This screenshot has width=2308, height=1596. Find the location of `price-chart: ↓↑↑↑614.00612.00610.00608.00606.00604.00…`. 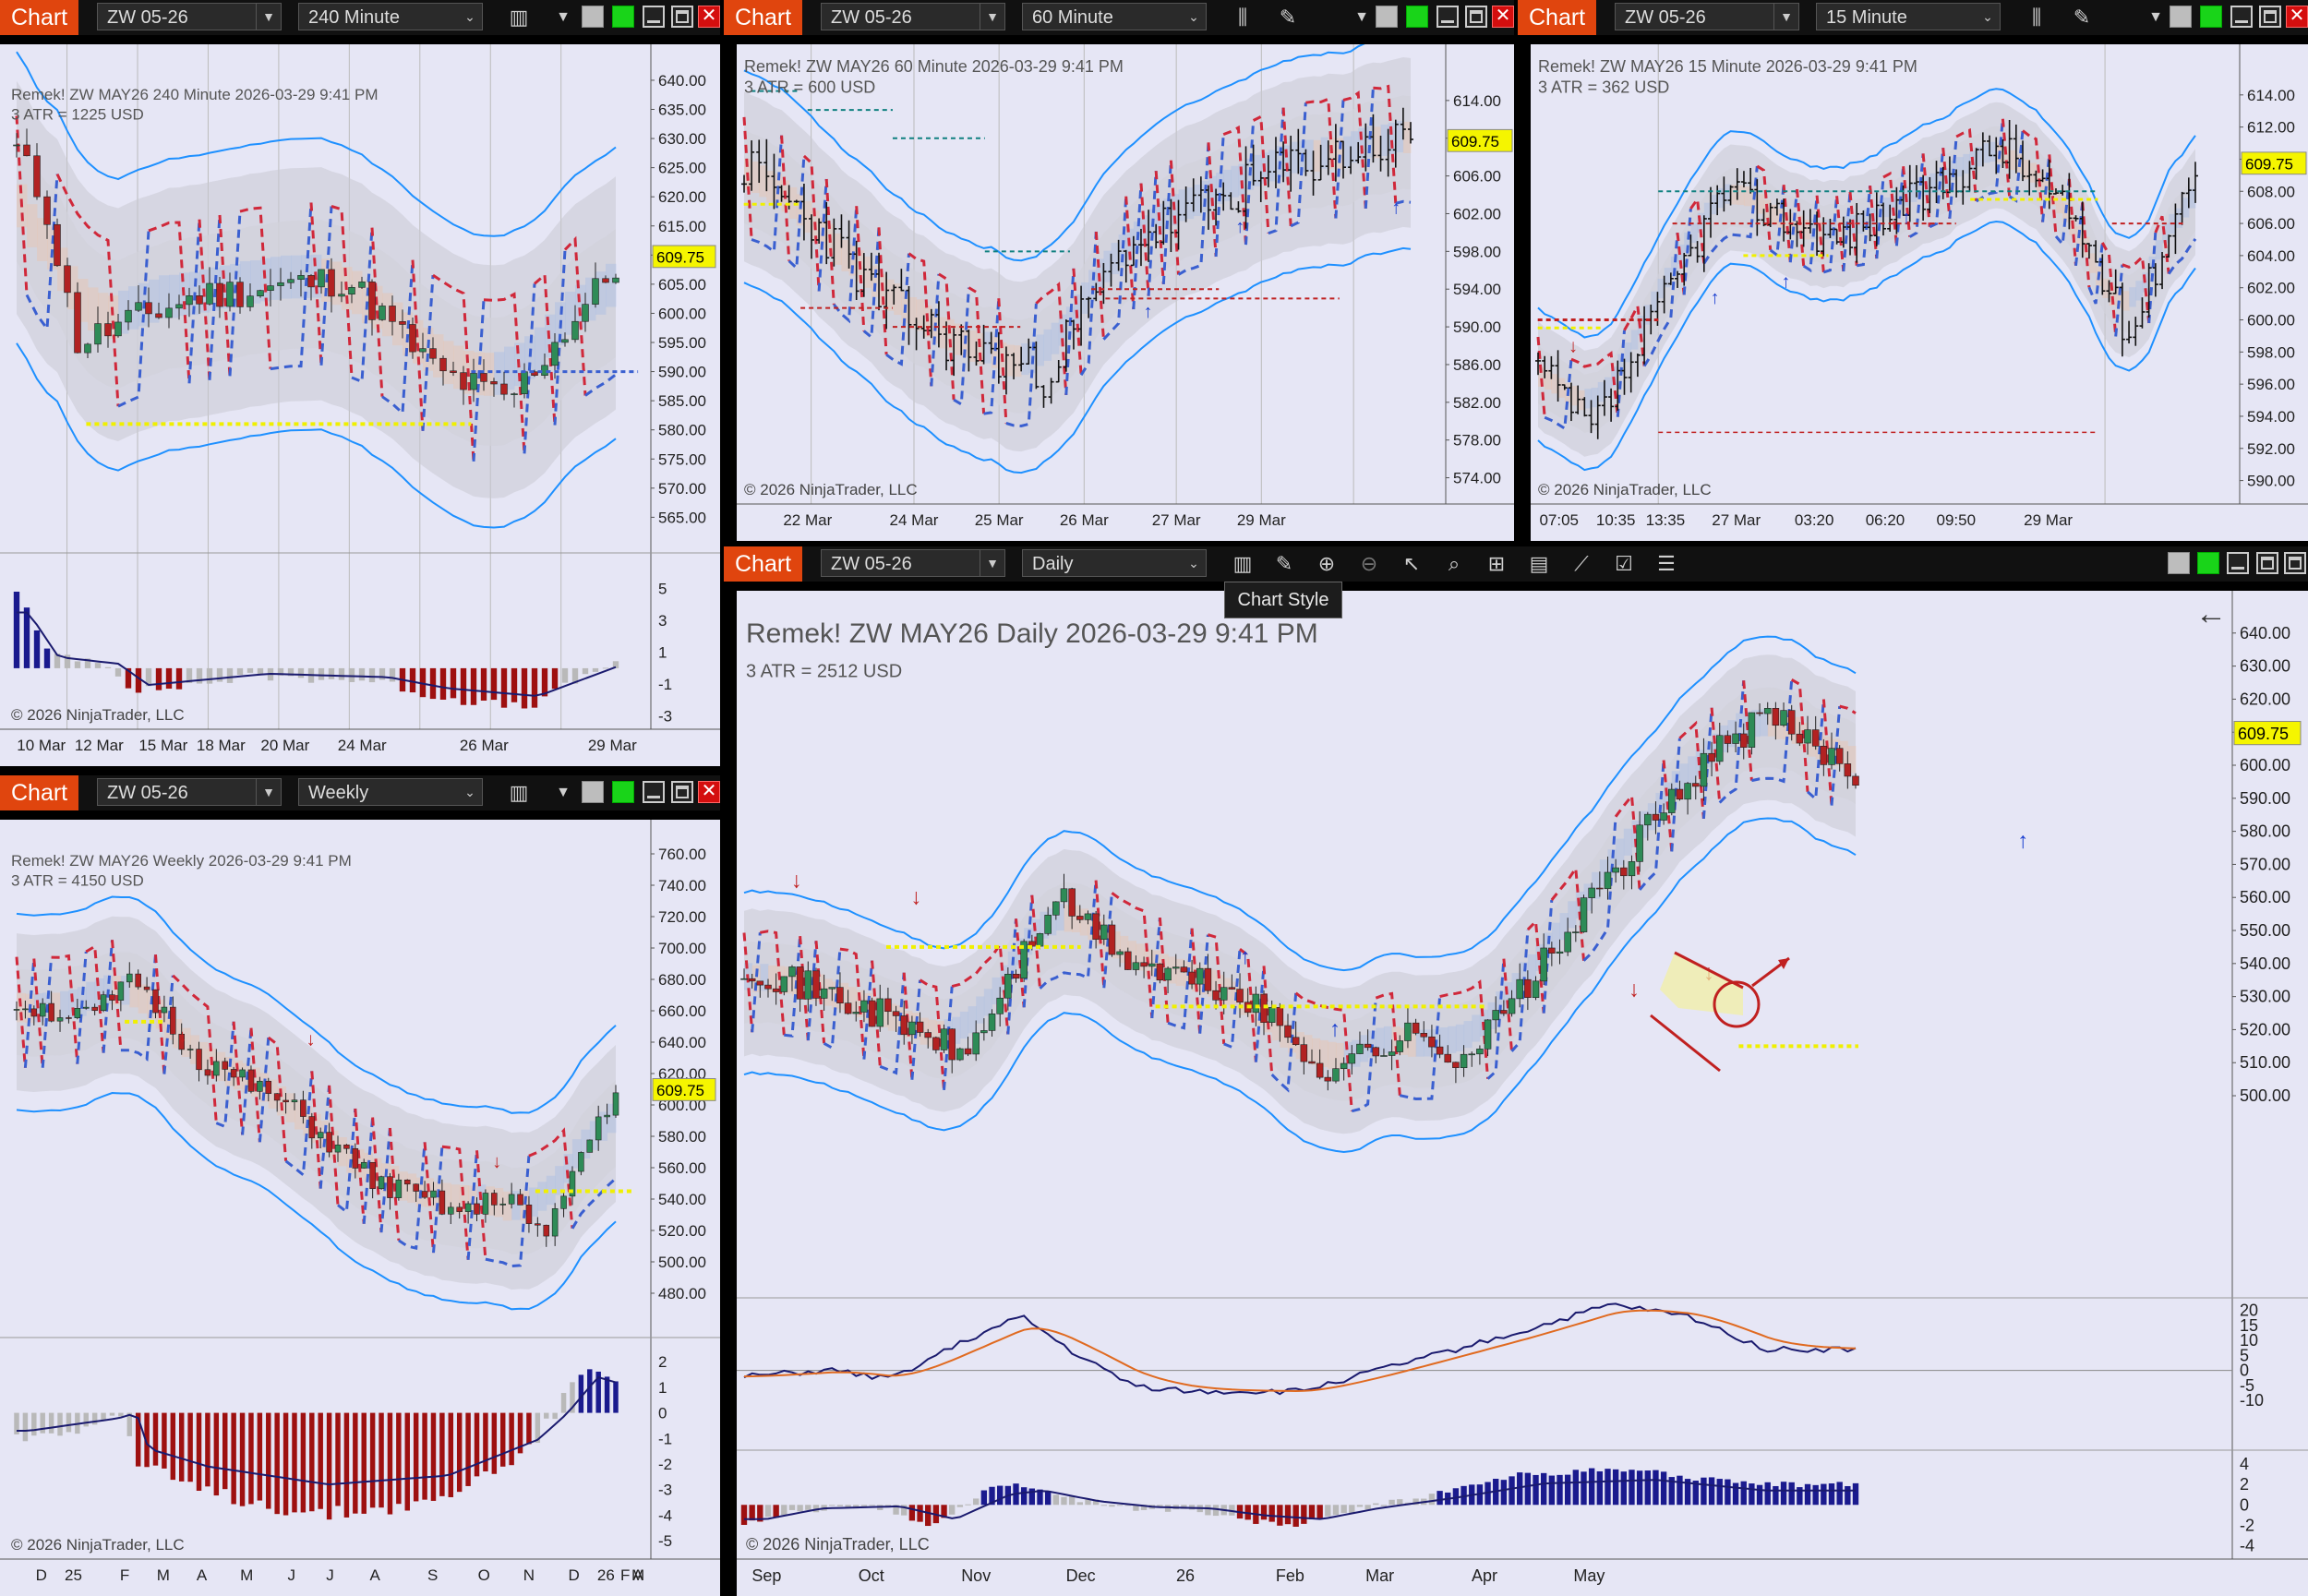

price-chart: ↓↑↑↑614.00612.00610.00608.00606.00604.00… is located at coordinates (1919, 292).